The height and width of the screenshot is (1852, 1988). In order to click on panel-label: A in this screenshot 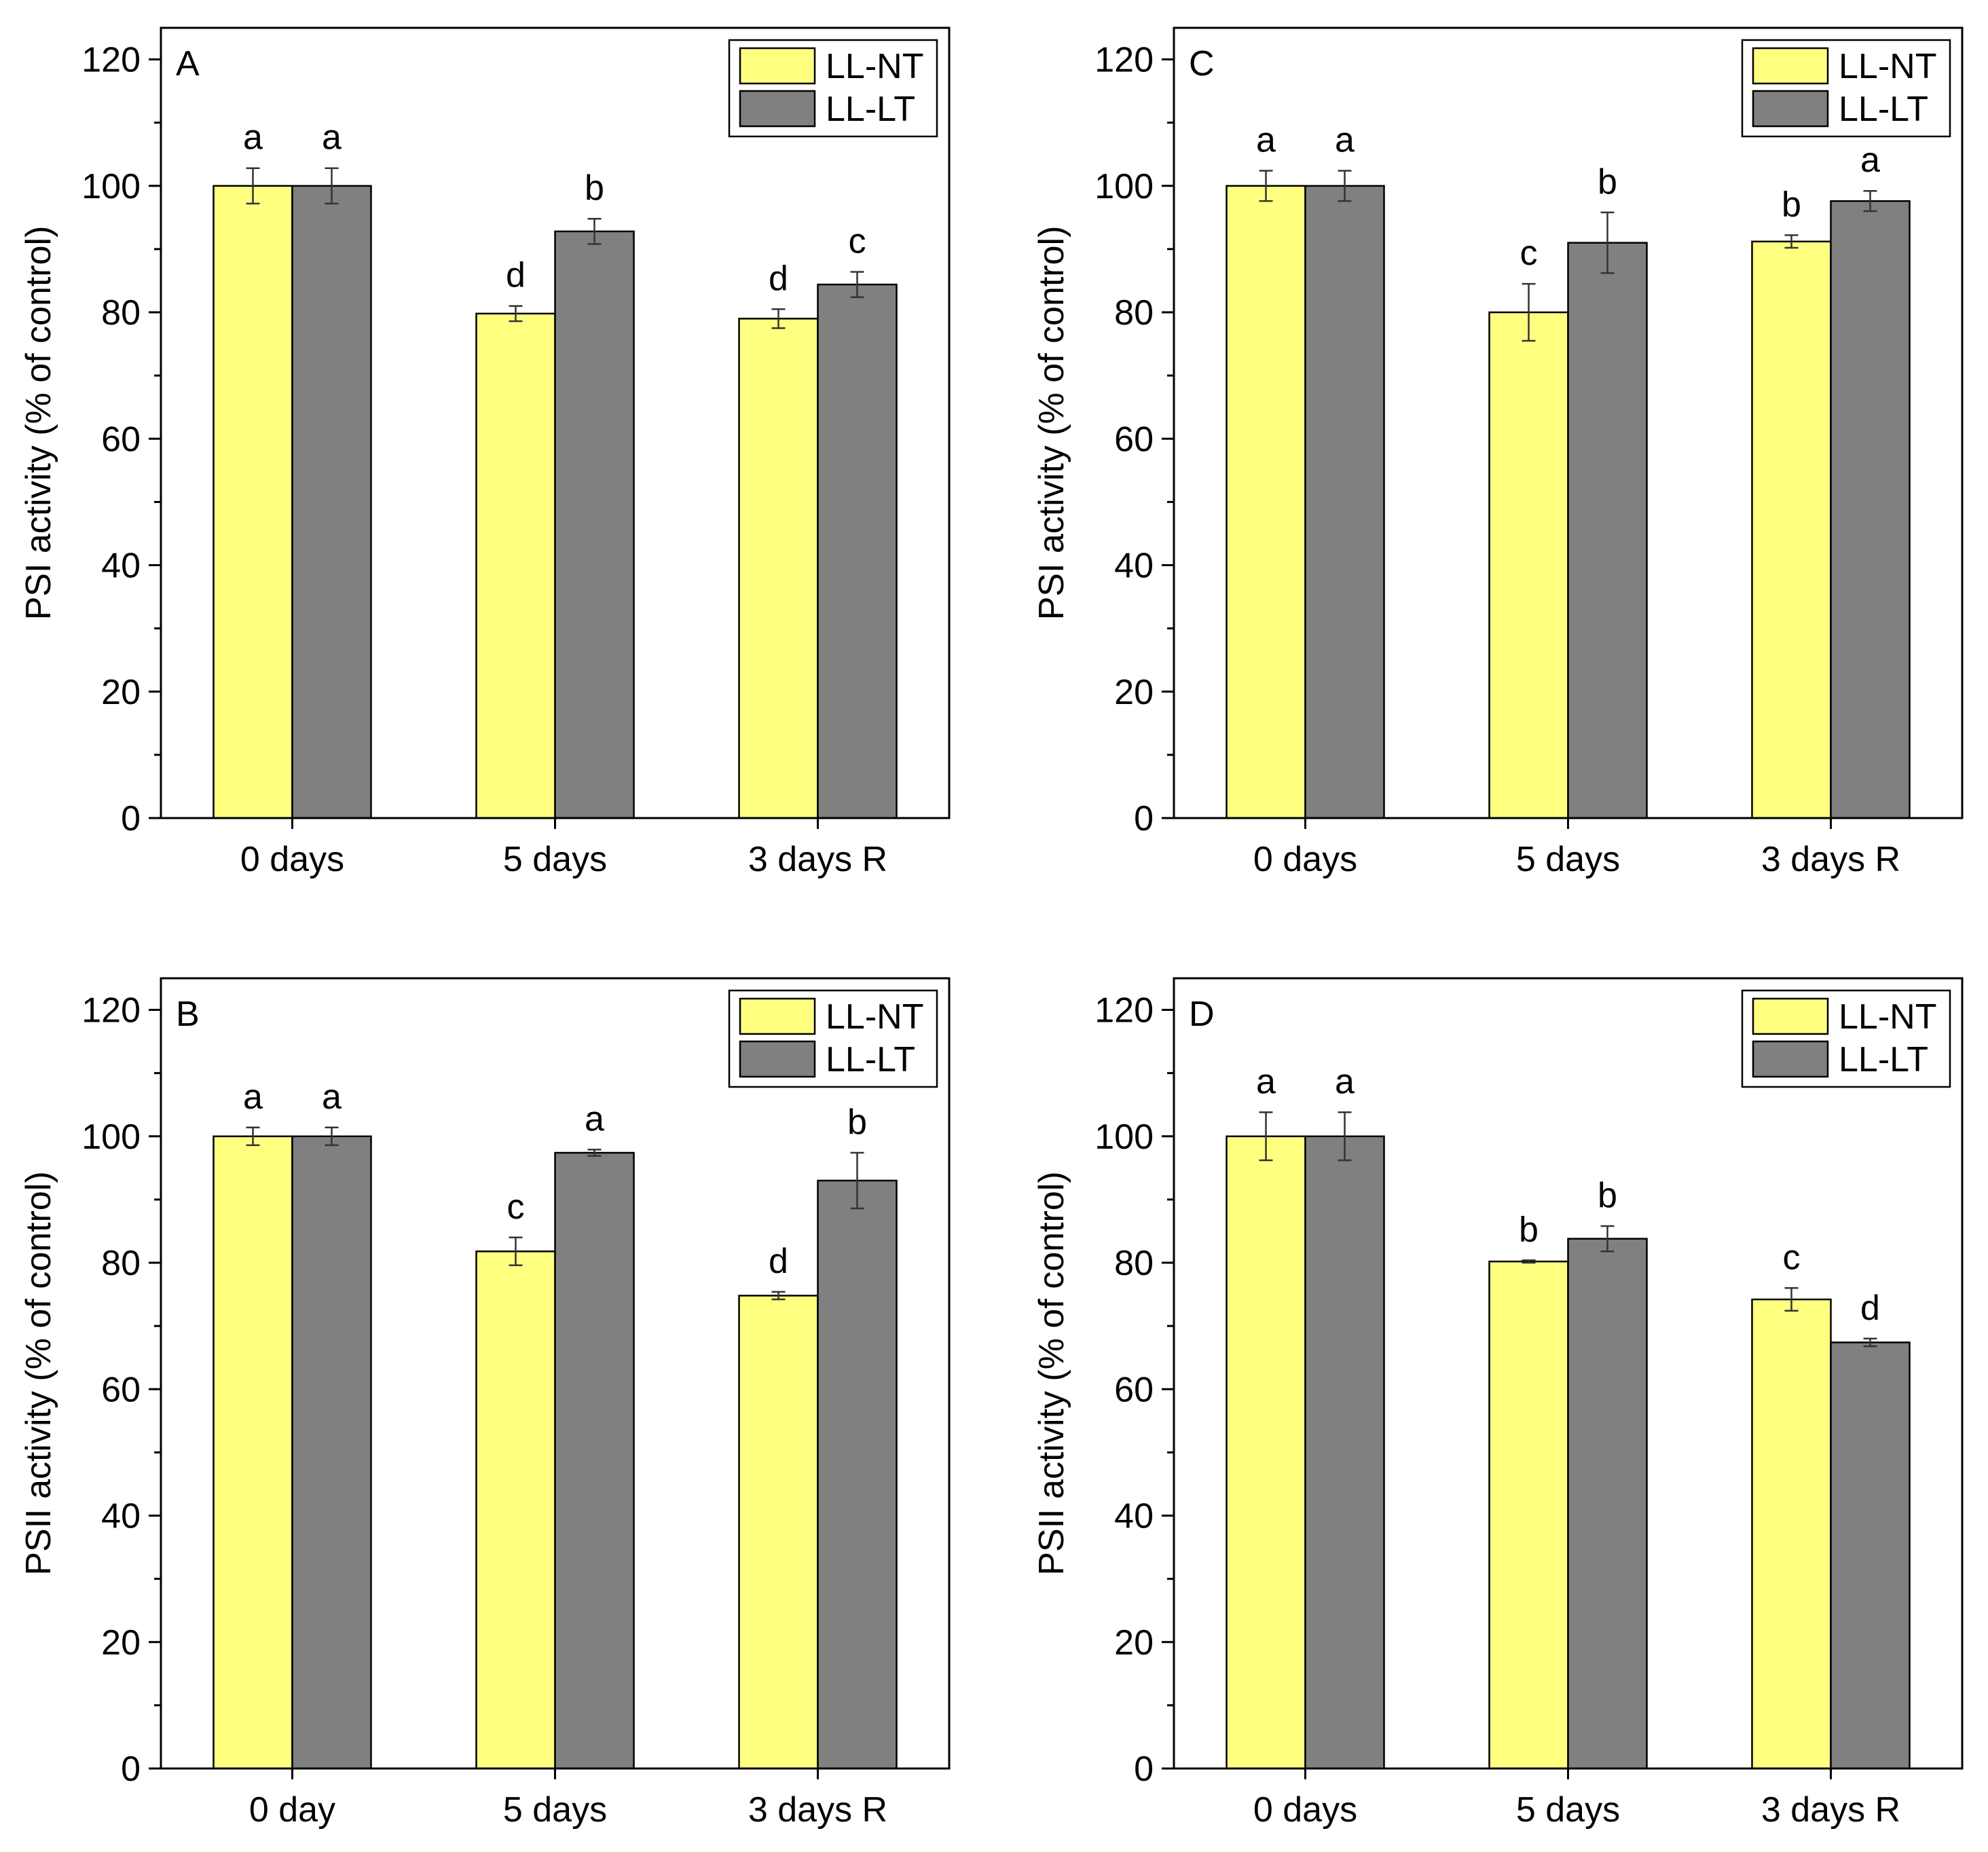, I will do `click(188, 64)`.